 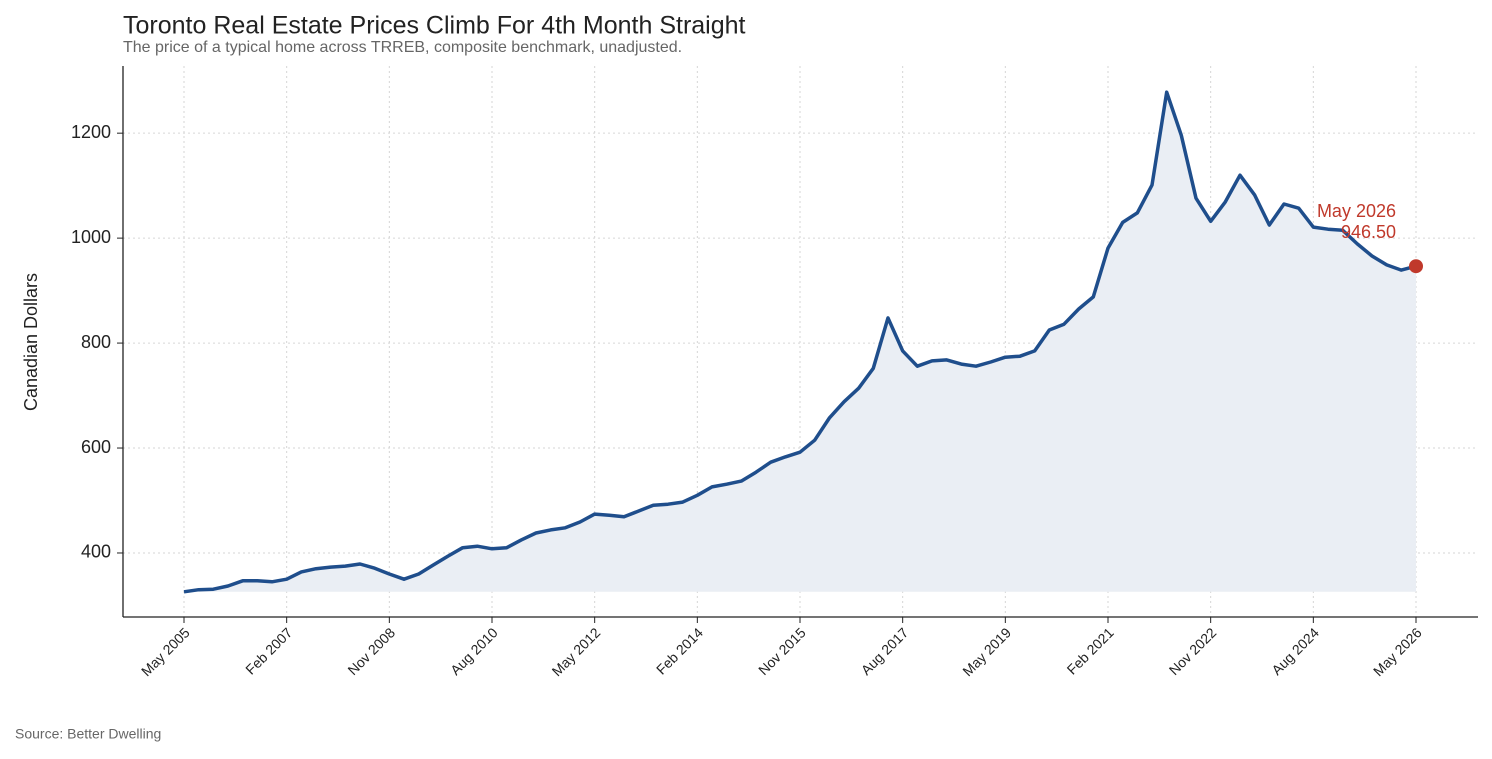 I want to click on y-tick-label: 400, so click(x=96, y=552).